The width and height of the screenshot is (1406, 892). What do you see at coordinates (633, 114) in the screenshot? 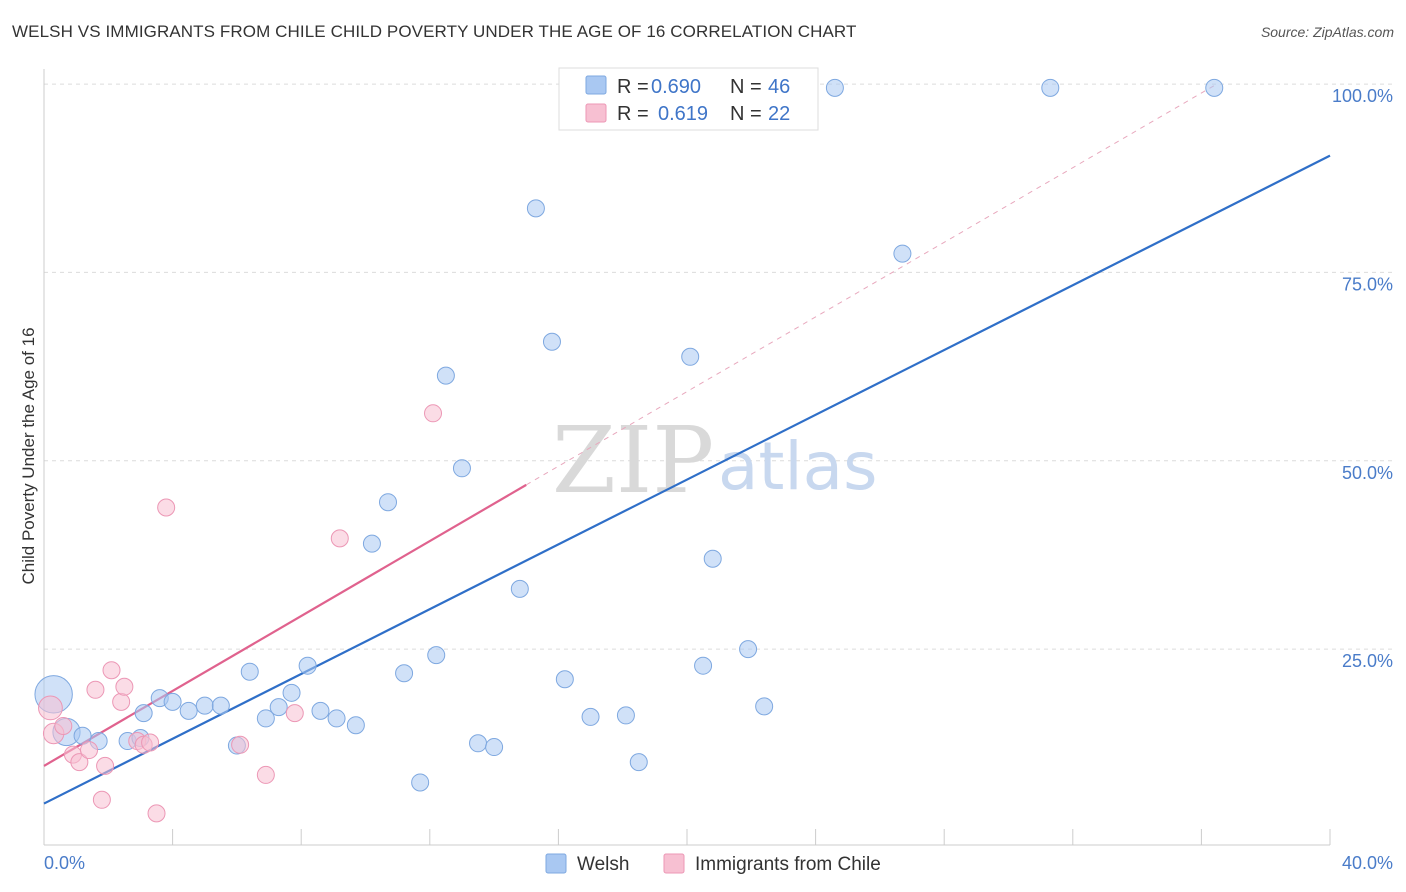
I see `legend-r-label-chile: R =` at bounding box center [633, 114].